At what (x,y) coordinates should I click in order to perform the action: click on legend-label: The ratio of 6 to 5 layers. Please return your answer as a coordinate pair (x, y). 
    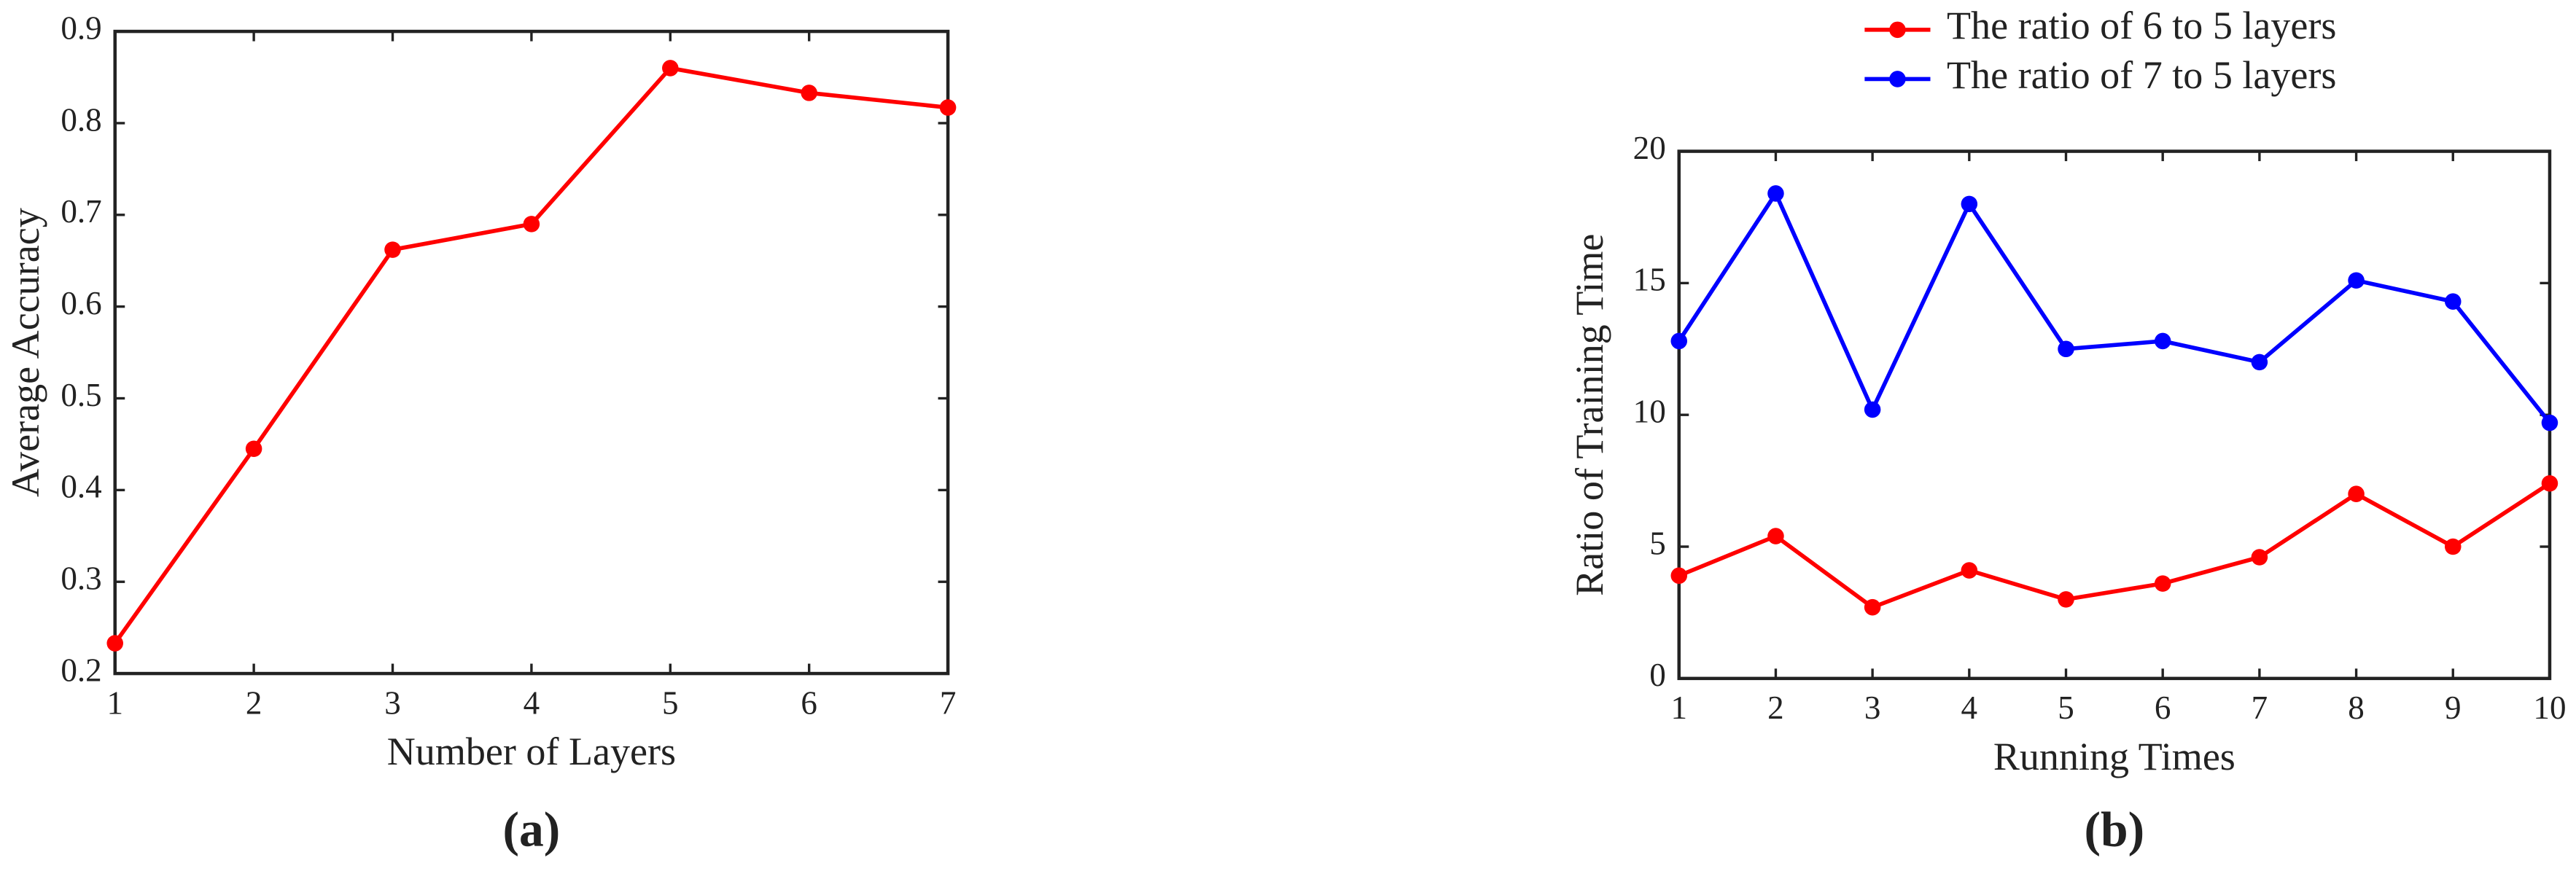
    Looking at the image, I should click on (2141, 25).